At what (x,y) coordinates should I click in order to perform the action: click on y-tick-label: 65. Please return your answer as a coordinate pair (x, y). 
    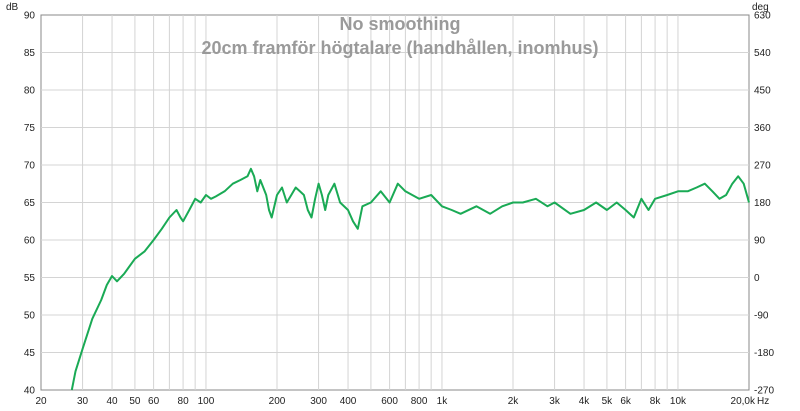
    Looking at the image, I should click on (30, 203).